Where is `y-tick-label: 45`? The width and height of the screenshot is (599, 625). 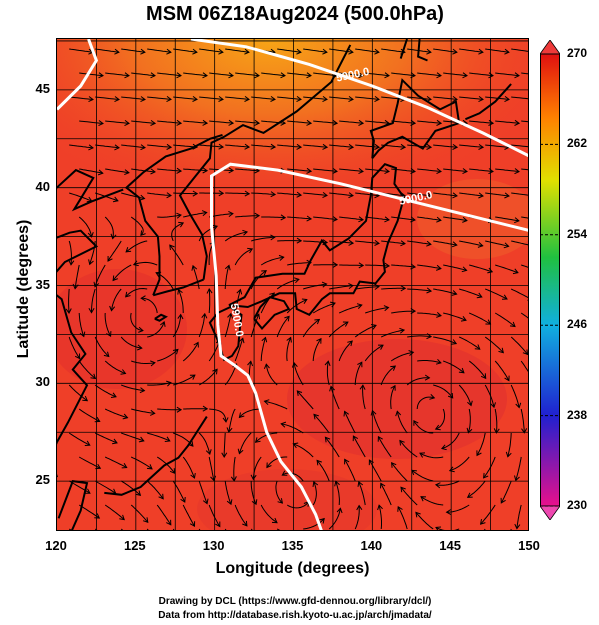
y-tick-label: 45 is located at coordinates (42, 88).